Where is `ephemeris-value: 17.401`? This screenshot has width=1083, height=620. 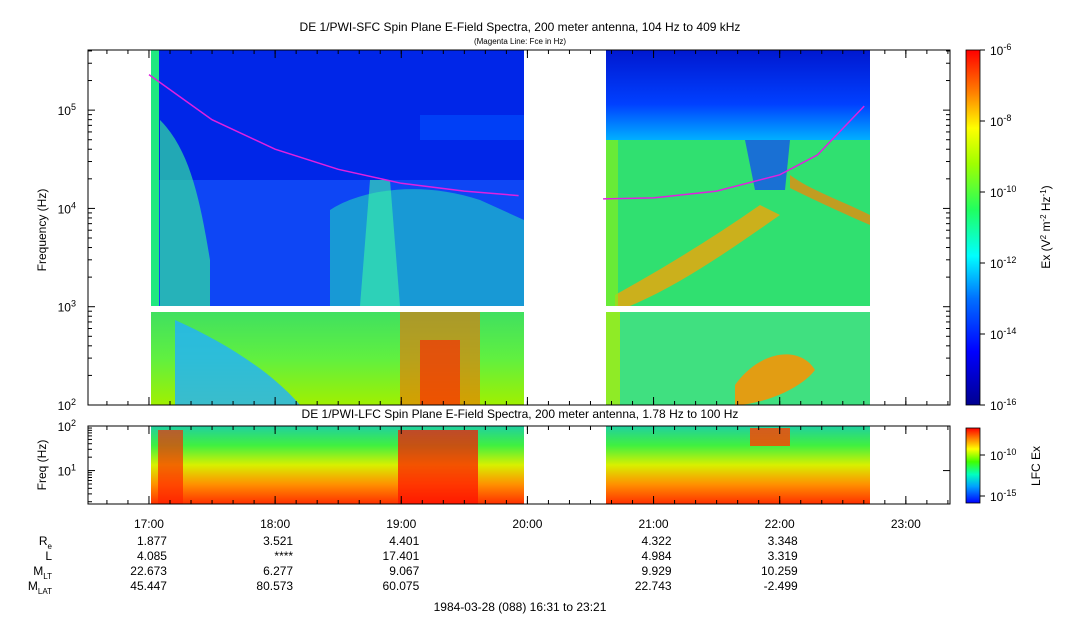 ephemeris-value: 17.401 is located at coordinates (401, 556).